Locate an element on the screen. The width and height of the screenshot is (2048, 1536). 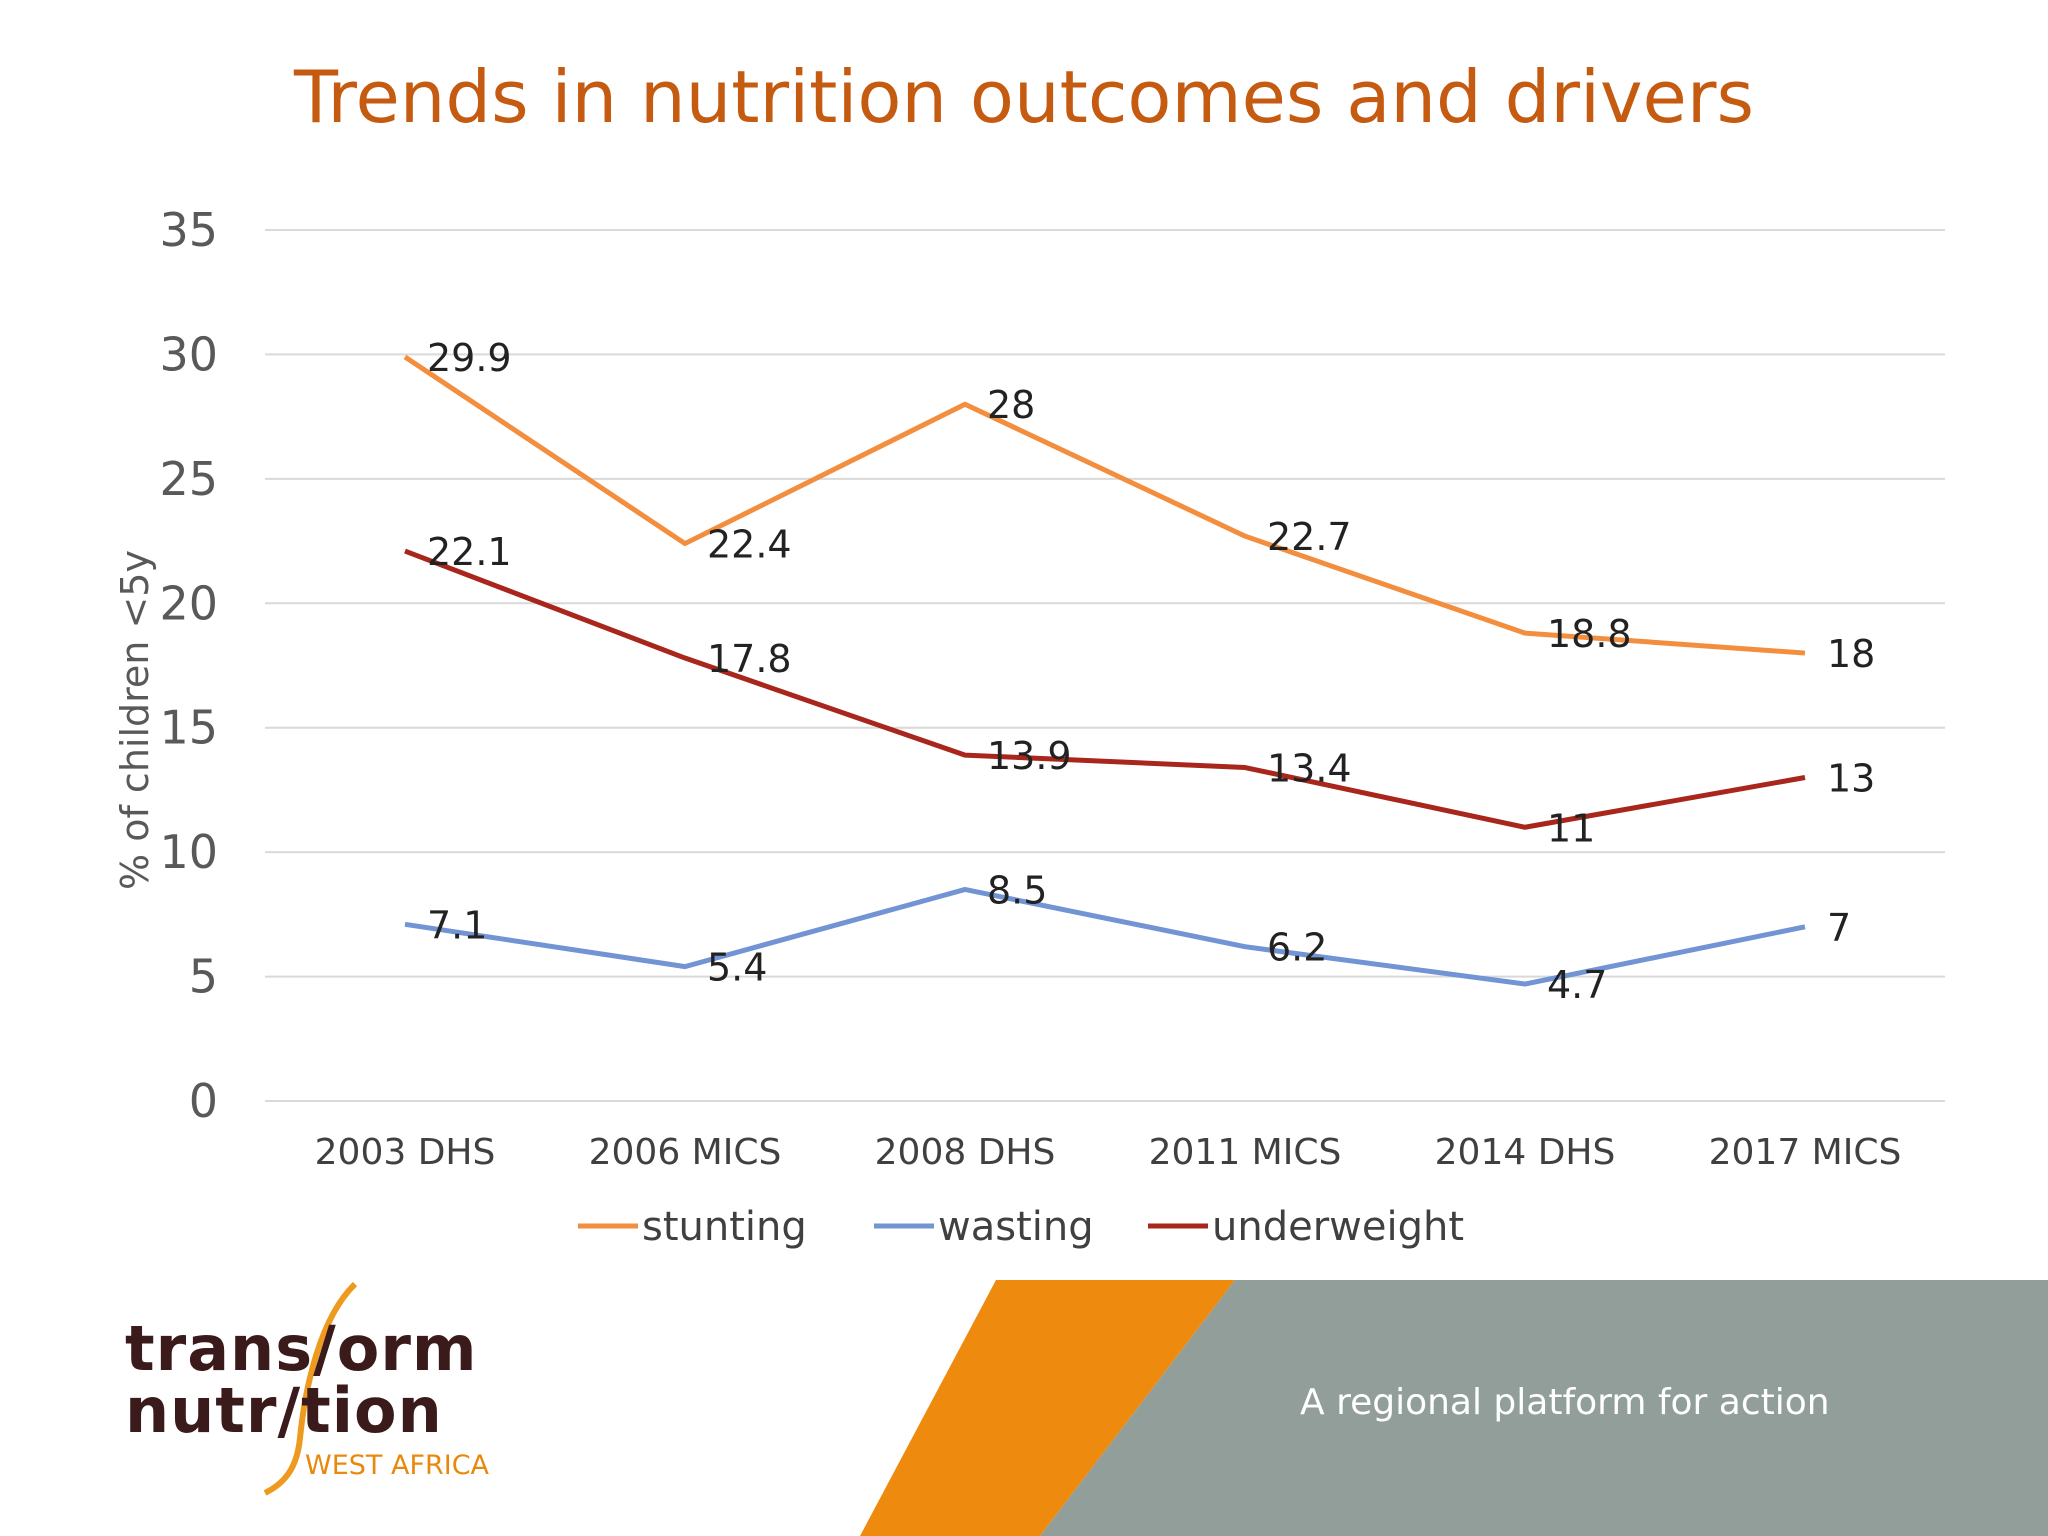
legend-label-stunting: stunting is located at coordinates (724, 1227).